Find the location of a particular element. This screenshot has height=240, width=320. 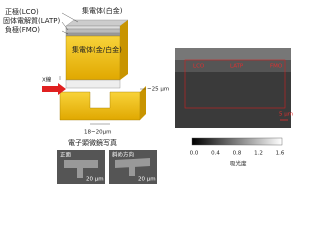

scale-label: 5 μm is located at coordinates (286, 115).